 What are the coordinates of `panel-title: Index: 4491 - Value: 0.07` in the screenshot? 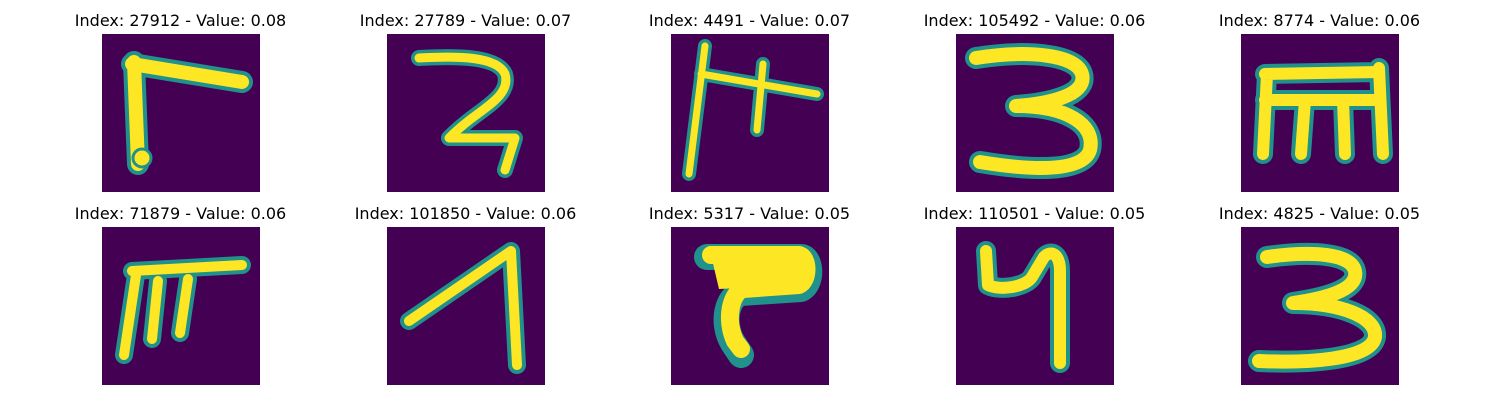 It's located at (749, 20).